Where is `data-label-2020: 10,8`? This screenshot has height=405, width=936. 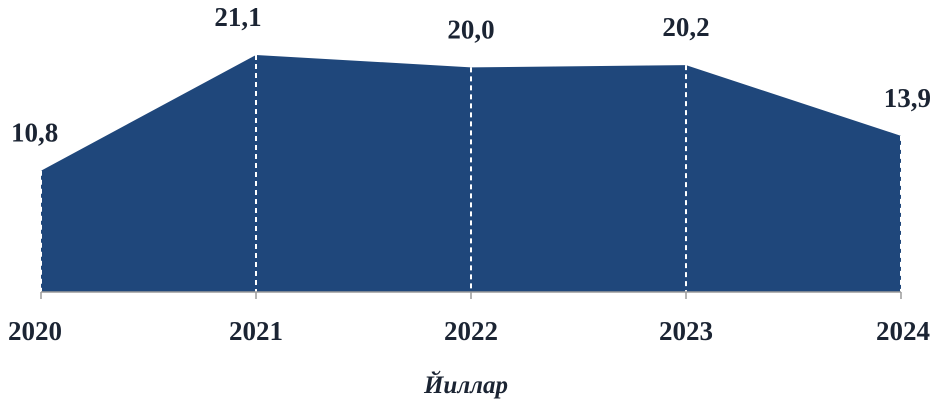 data-label-2020: 10,8 is located at coordinates (34, 133).